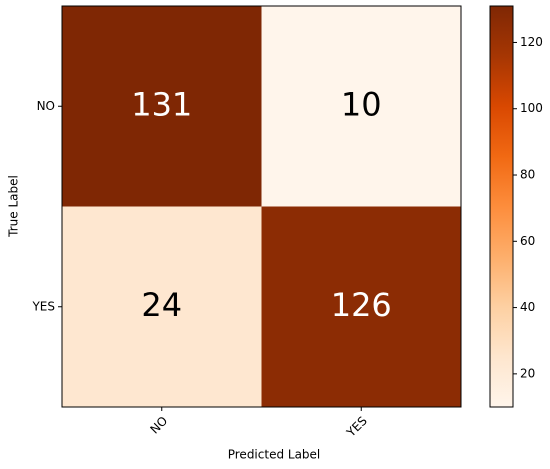  I want to click on colorbar-tick-label: 40, so click(527, 307).